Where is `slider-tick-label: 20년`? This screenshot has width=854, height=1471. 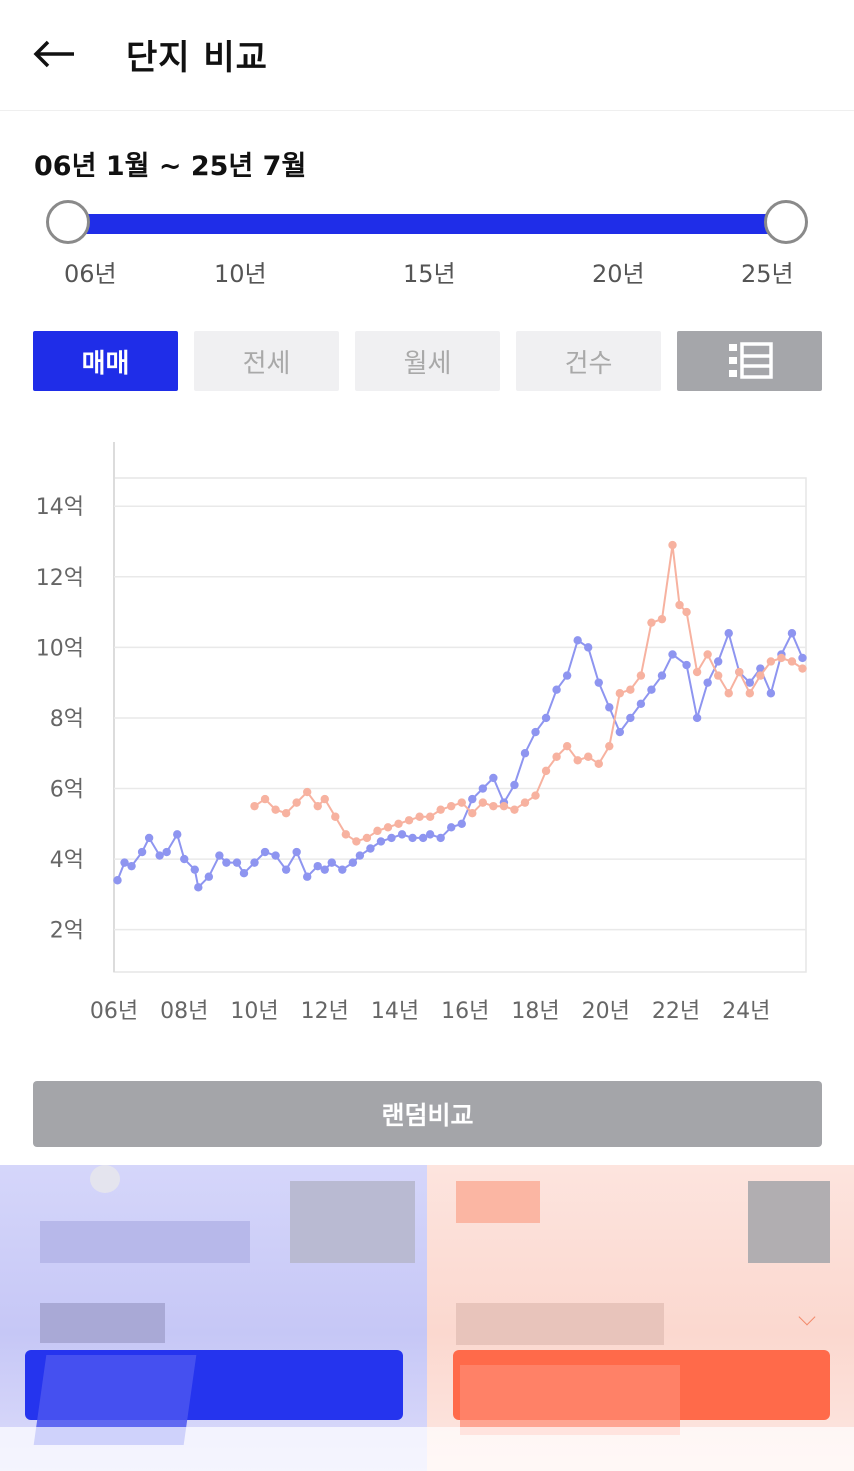 slider-tick-label: 20년 is located at coordinates (618, 274).